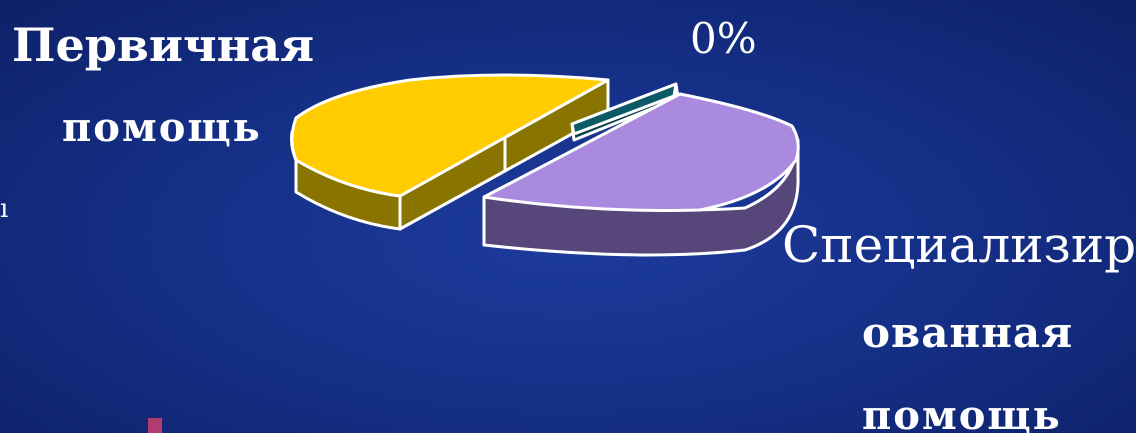  What do you see at coordinates (162, 127) in the screenshot?
I see `slice-label-primary-line-2: помощь` at bounding box center [162, 127].